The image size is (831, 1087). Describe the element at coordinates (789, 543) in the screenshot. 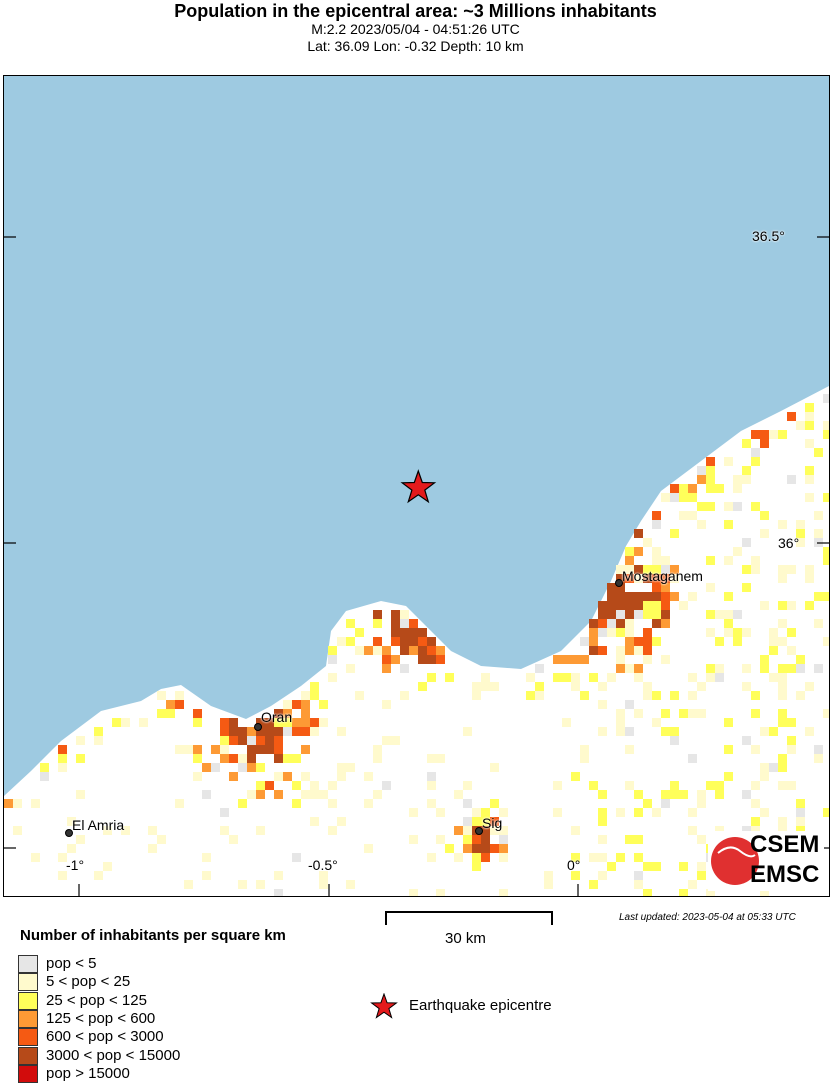

I see `lat-label: 36°` at that location.